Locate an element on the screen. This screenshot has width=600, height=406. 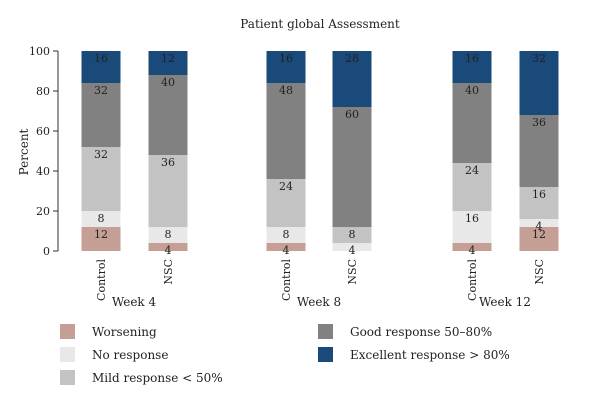
chart-title: Patient global Assessment is located at coordinates (320, 24).